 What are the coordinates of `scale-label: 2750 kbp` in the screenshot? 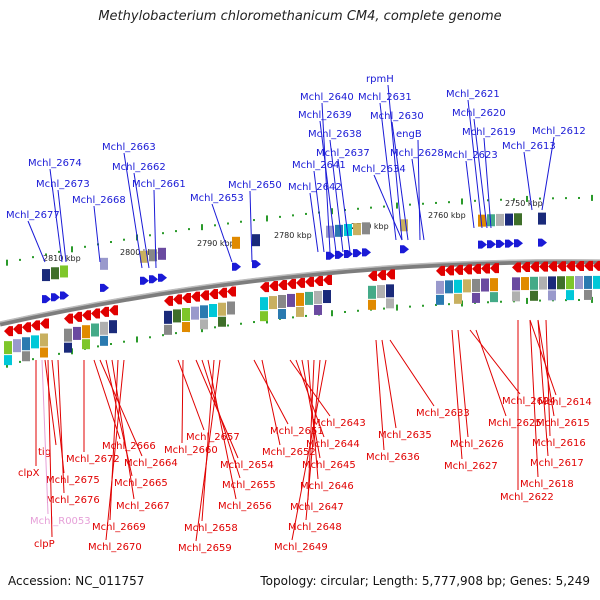 It's located at (524, 203).